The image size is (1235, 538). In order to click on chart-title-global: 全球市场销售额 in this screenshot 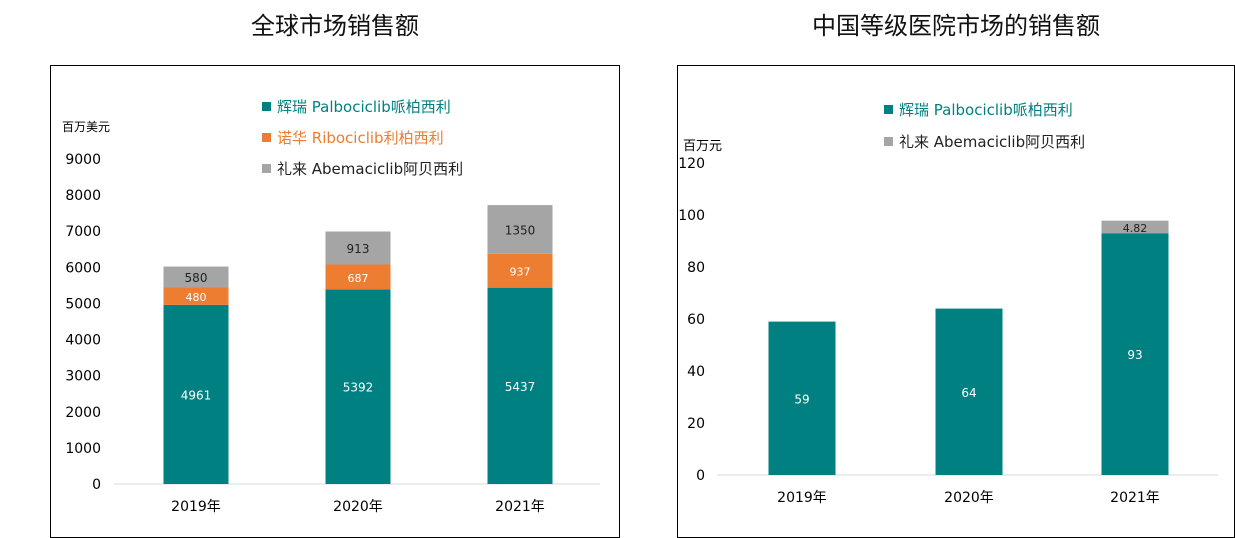, I will do `click(335, 26)`.